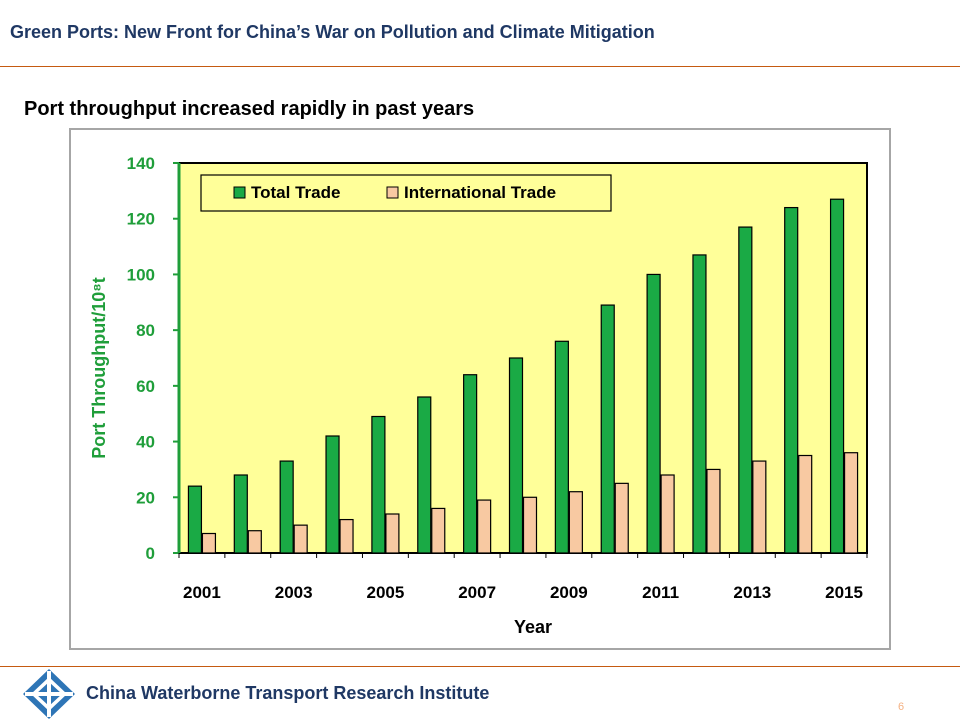 The height and width of the screenshot is (720, 960). What do you see at coordinates (145, 386) in the screenshot?
I see `y-tick-label: 60` at bounding box center [145, 386].